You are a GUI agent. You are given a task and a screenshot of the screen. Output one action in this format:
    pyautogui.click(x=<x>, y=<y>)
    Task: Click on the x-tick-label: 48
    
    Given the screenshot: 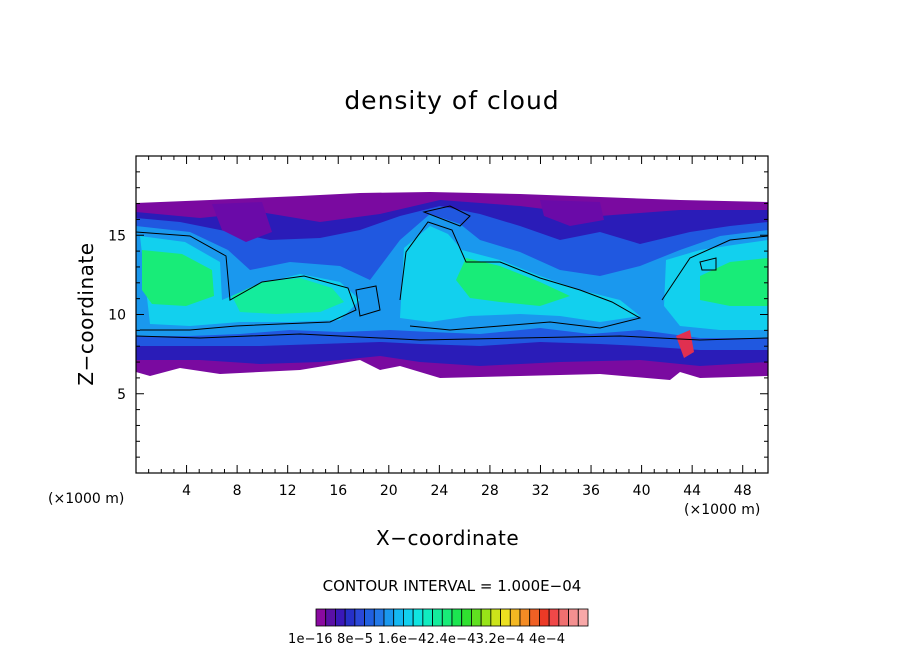 What is the action you would take?
    pyautogui.click(x=743, y=491)
    